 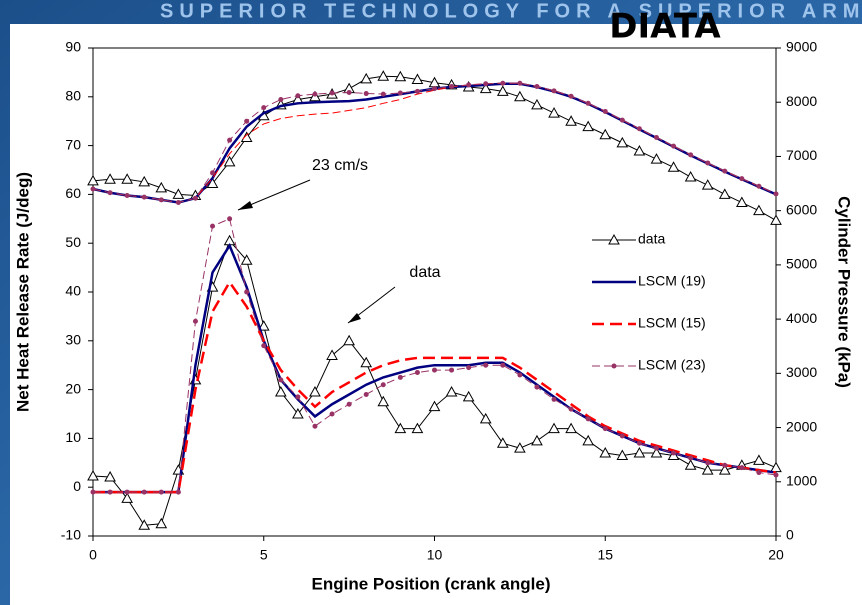 I want to click on y2-axis-label: Cylinder Pressure (kPa), so click(x=844, y=292).